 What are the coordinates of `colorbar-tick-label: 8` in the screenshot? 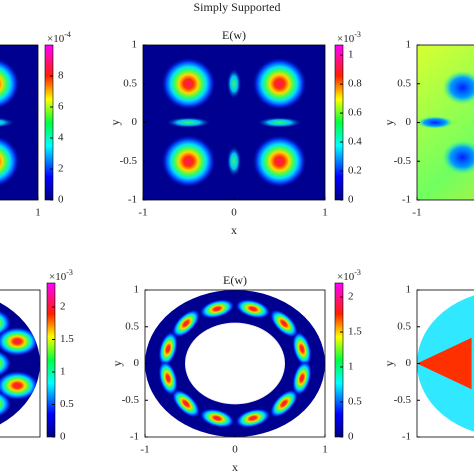 It's located at (61, 76).